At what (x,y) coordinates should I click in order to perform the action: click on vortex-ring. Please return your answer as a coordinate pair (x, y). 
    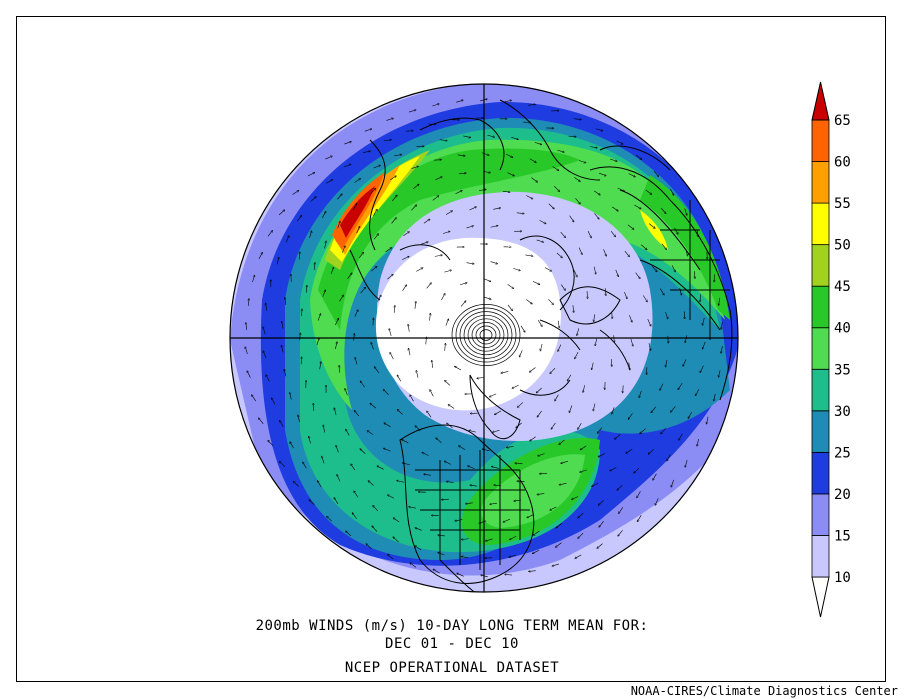
    Looking at the image, I should click on (486, 335).